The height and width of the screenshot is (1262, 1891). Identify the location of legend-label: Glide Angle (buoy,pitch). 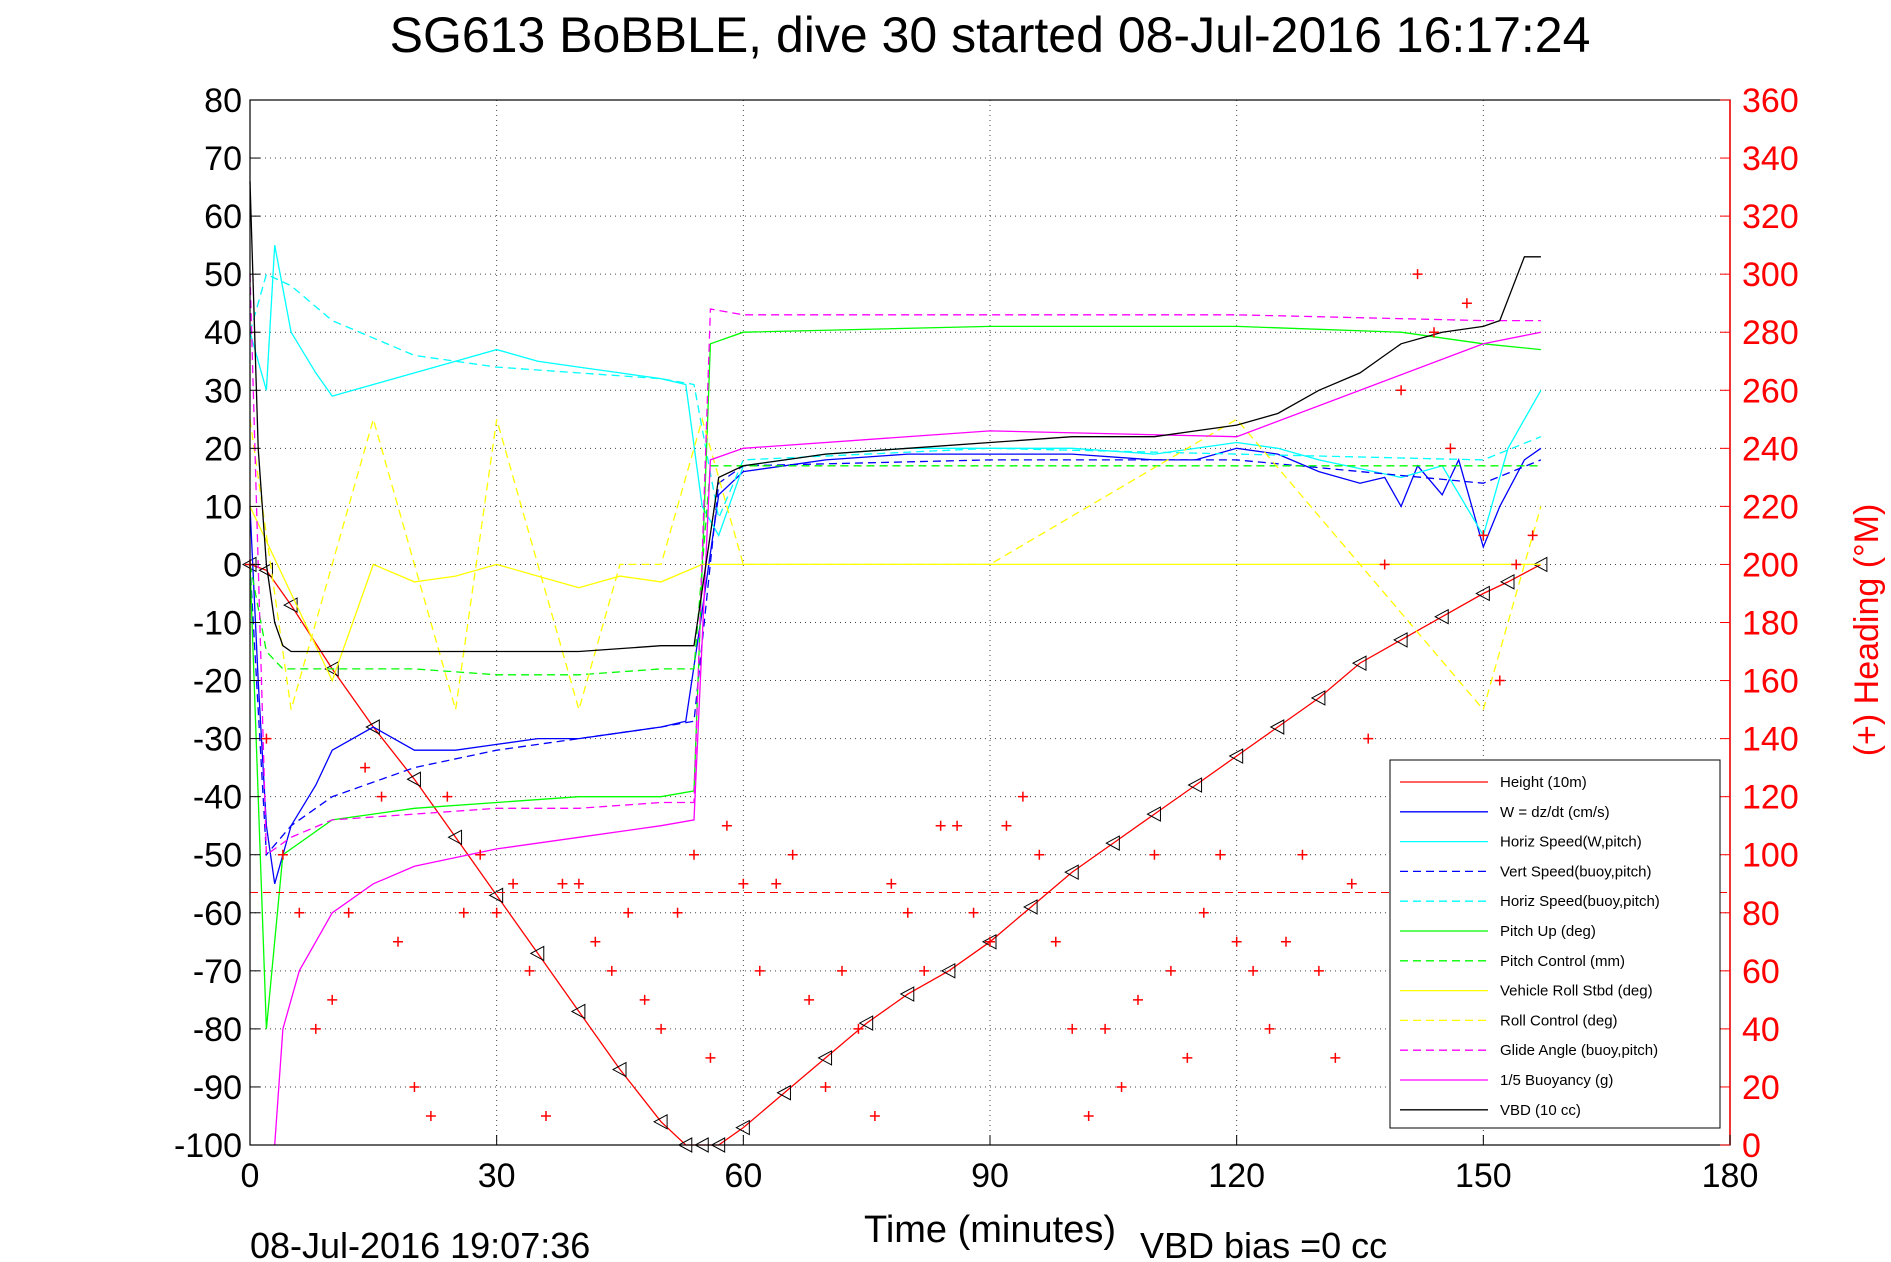
(1579, 1050).